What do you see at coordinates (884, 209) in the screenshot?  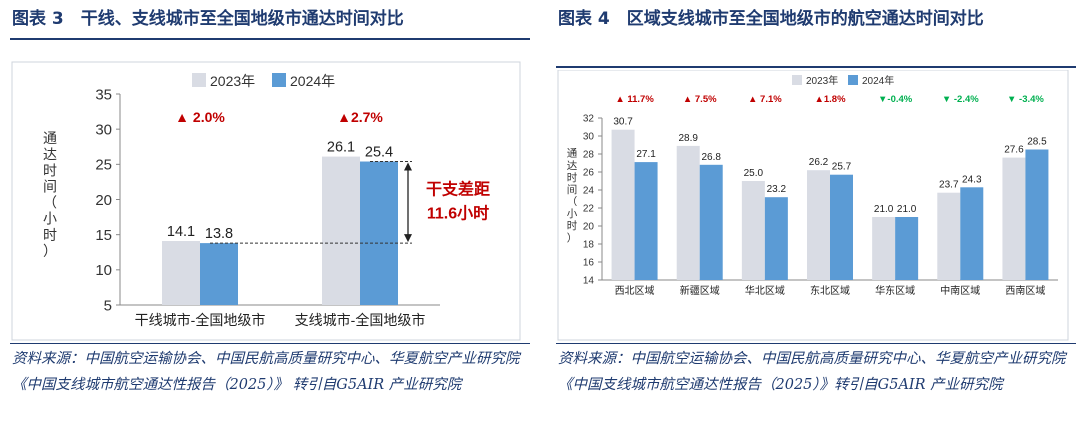 I see `data-label-2023: 21.0` at bounding box center [884, 209].